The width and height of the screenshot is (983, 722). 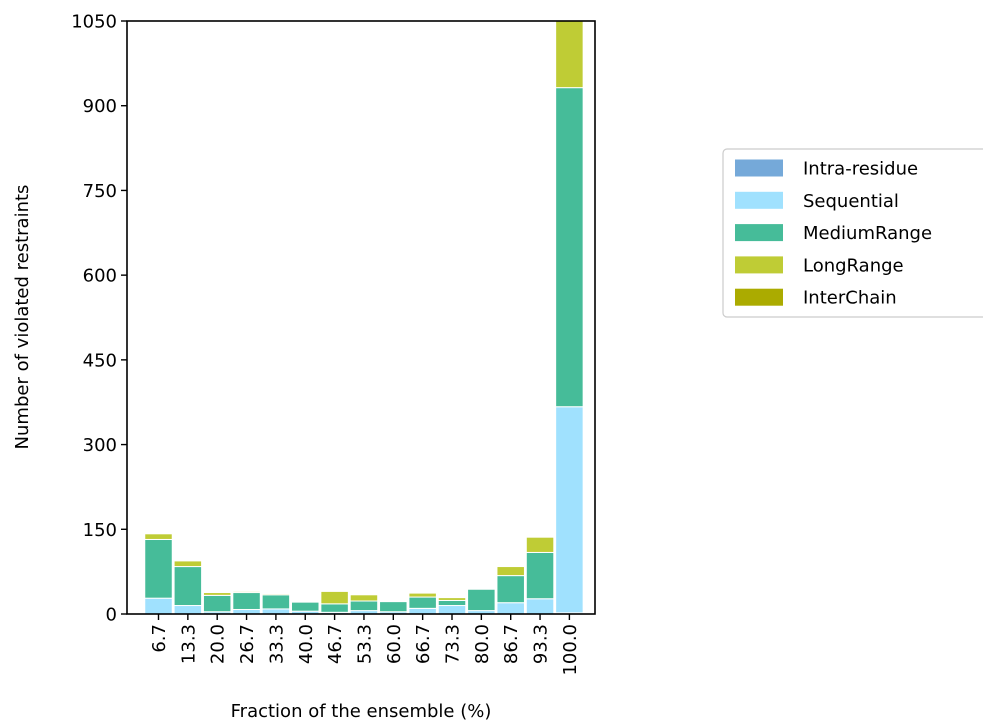 What do you see at coordinates (423, 644) in the screenshot?
I see `x-tick-label: 66.7` at bounding box center [423, 644].